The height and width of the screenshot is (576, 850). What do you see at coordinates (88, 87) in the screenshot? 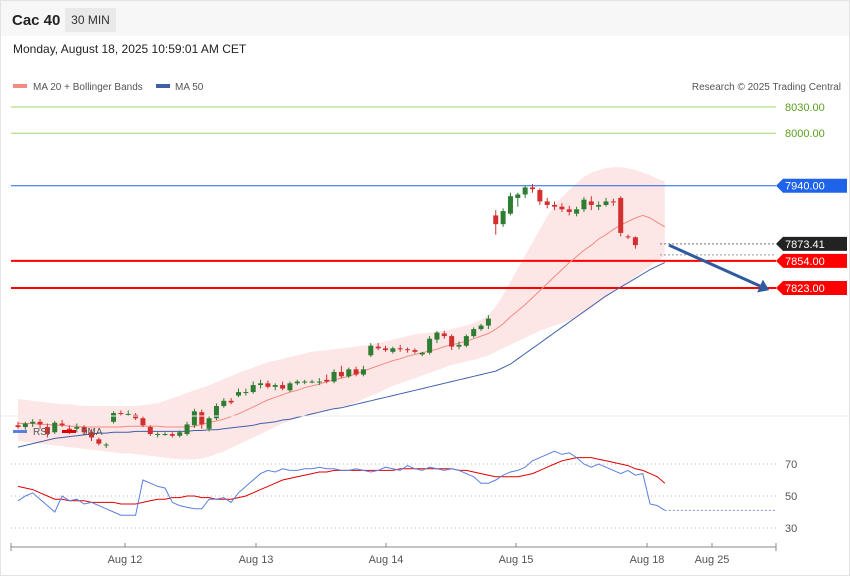
I see `ma20-legend-label: MA 20 + Bollinger Bands` at bounding box center [88, 87].